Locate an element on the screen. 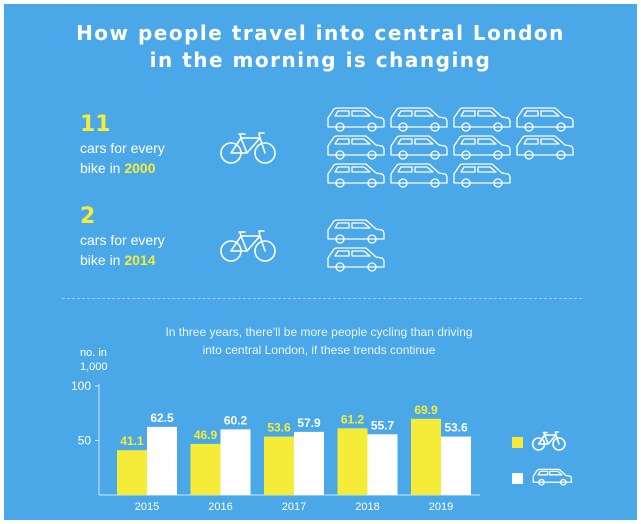 The width and height of the screenshot is (641, 524). x-tick-label: 2016 is located at coordinates (220, 507).